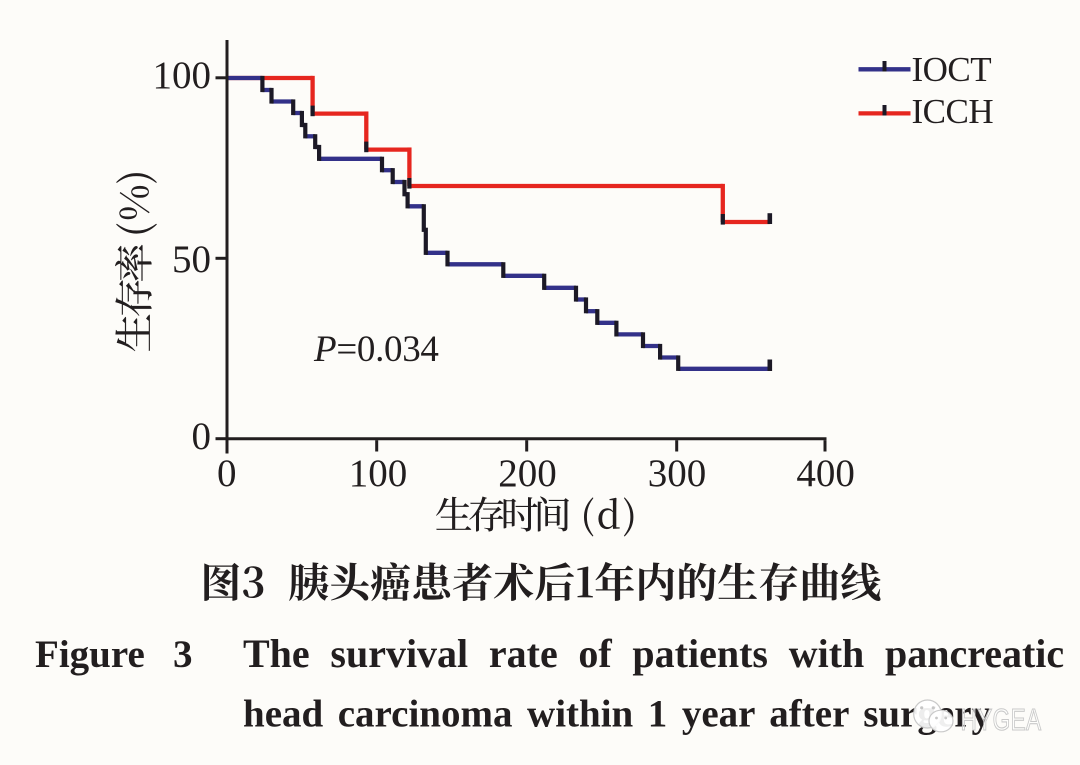 The height and width of the screenshot is (765, 1080). Describe the element at coordinates (677, 473) in the screenshot. I see `svg-text: 300` at that location.